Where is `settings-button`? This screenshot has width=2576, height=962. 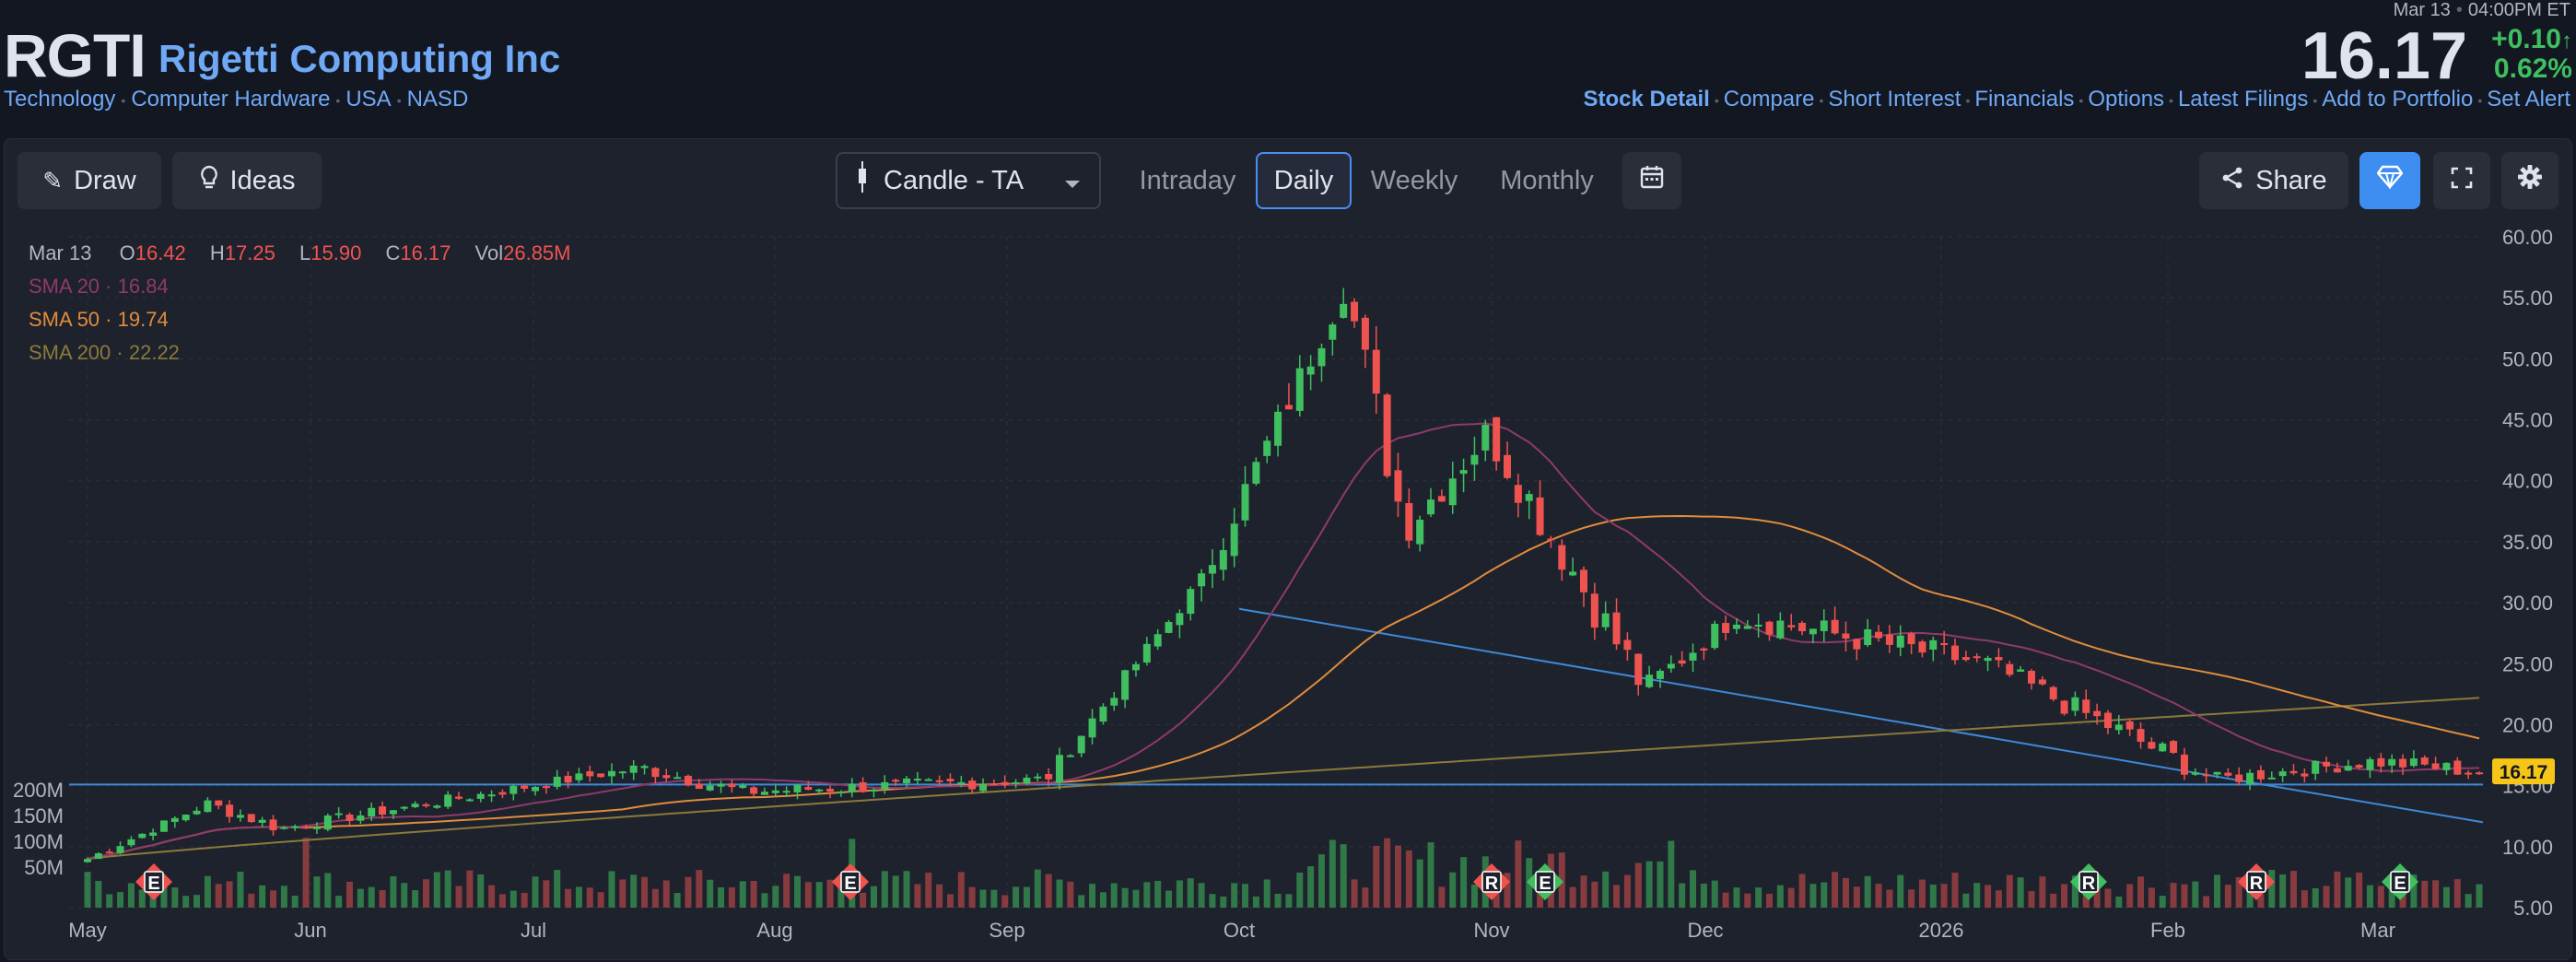
settings-button is located at coordinates (2529, 180).